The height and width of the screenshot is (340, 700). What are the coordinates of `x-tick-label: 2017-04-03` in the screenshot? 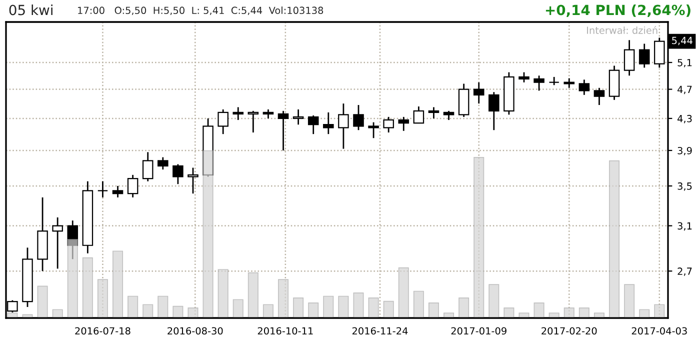 It's located at (659, 331).